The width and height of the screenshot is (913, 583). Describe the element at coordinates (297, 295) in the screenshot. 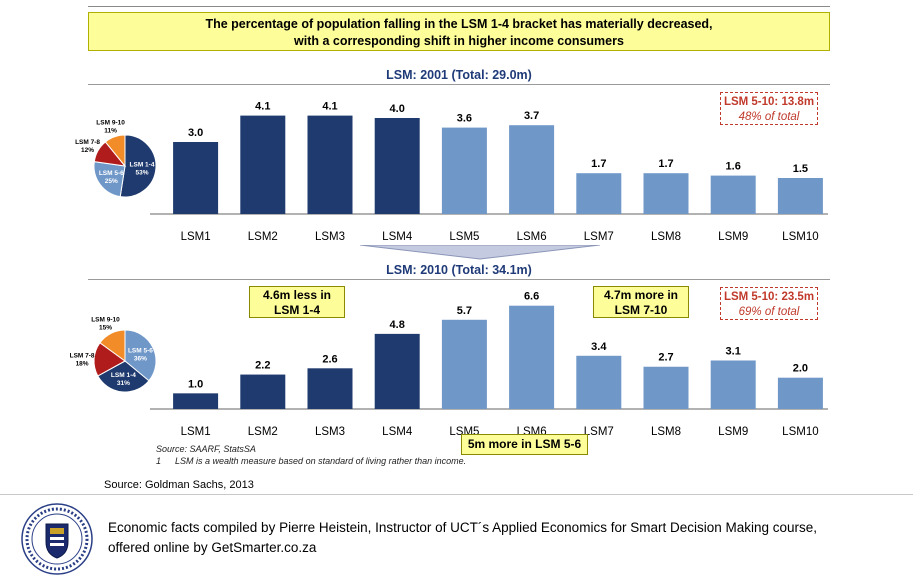

I see `annotation-1-line-1: 4.6m less in` at that location.